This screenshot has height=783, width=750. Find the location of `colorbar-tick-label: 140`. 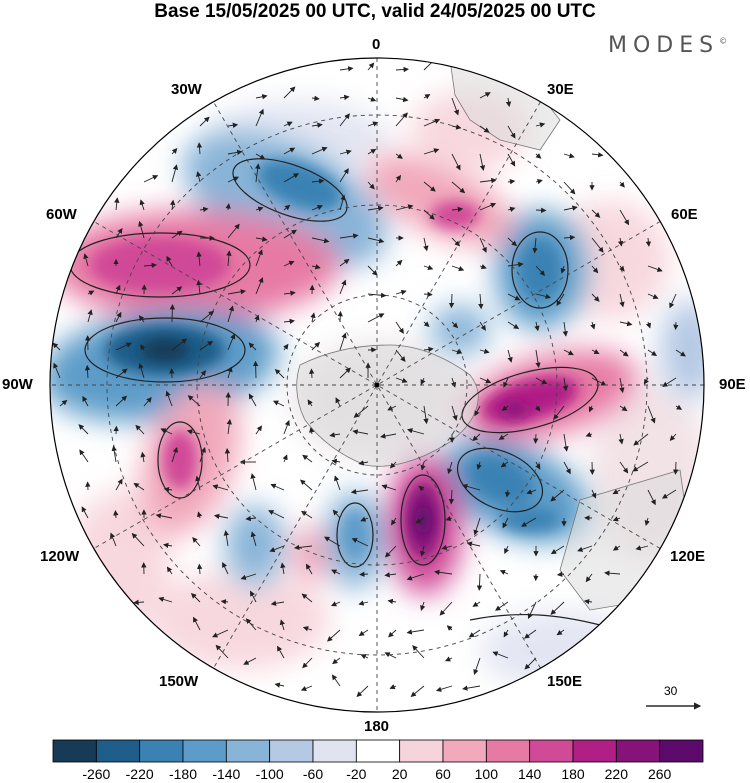

colorbar-tick-label: 140 is located at coordinates (529, 774).